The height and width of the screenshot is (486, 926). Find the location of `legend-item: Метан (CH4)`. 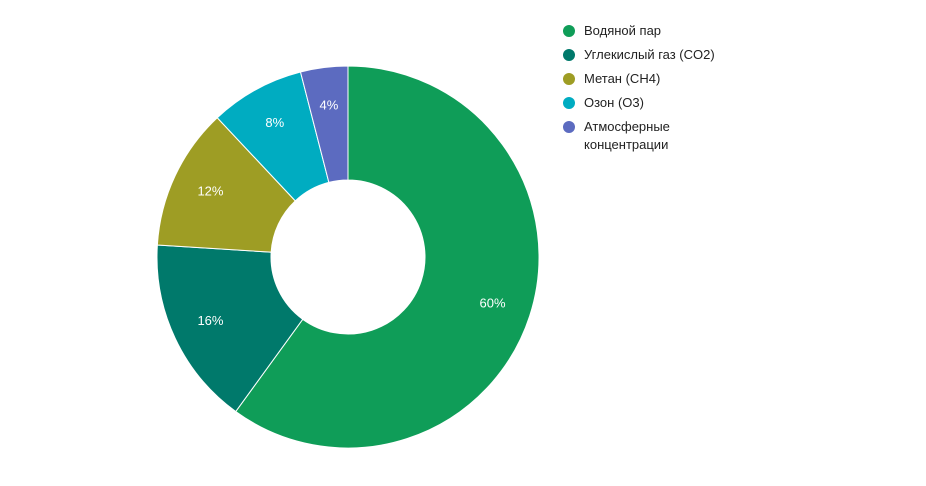

legend-item: Метан (CH4) is located at coordinates (648, 79).